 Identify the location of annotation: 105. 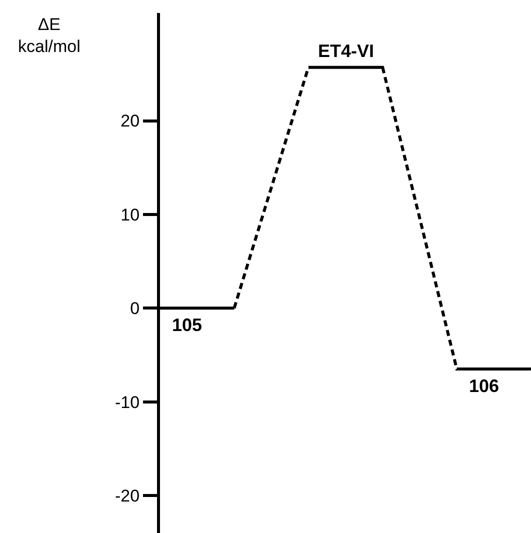
(187, 325).